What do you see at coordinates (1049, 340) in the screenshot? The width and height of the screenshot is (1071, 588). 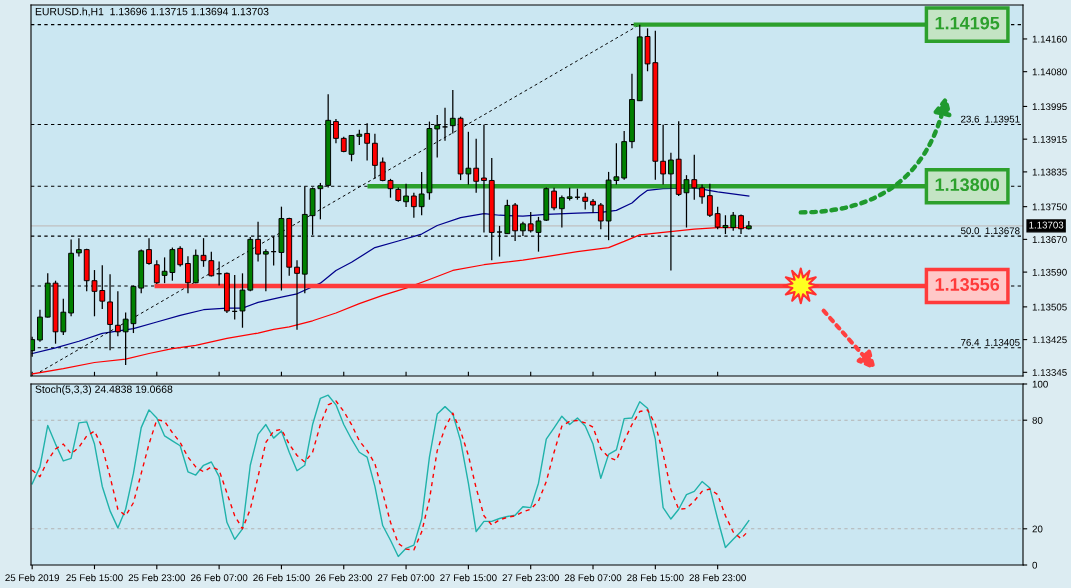 I see `y-tick-label: 1.13425` at bounding box center [1049, 340].